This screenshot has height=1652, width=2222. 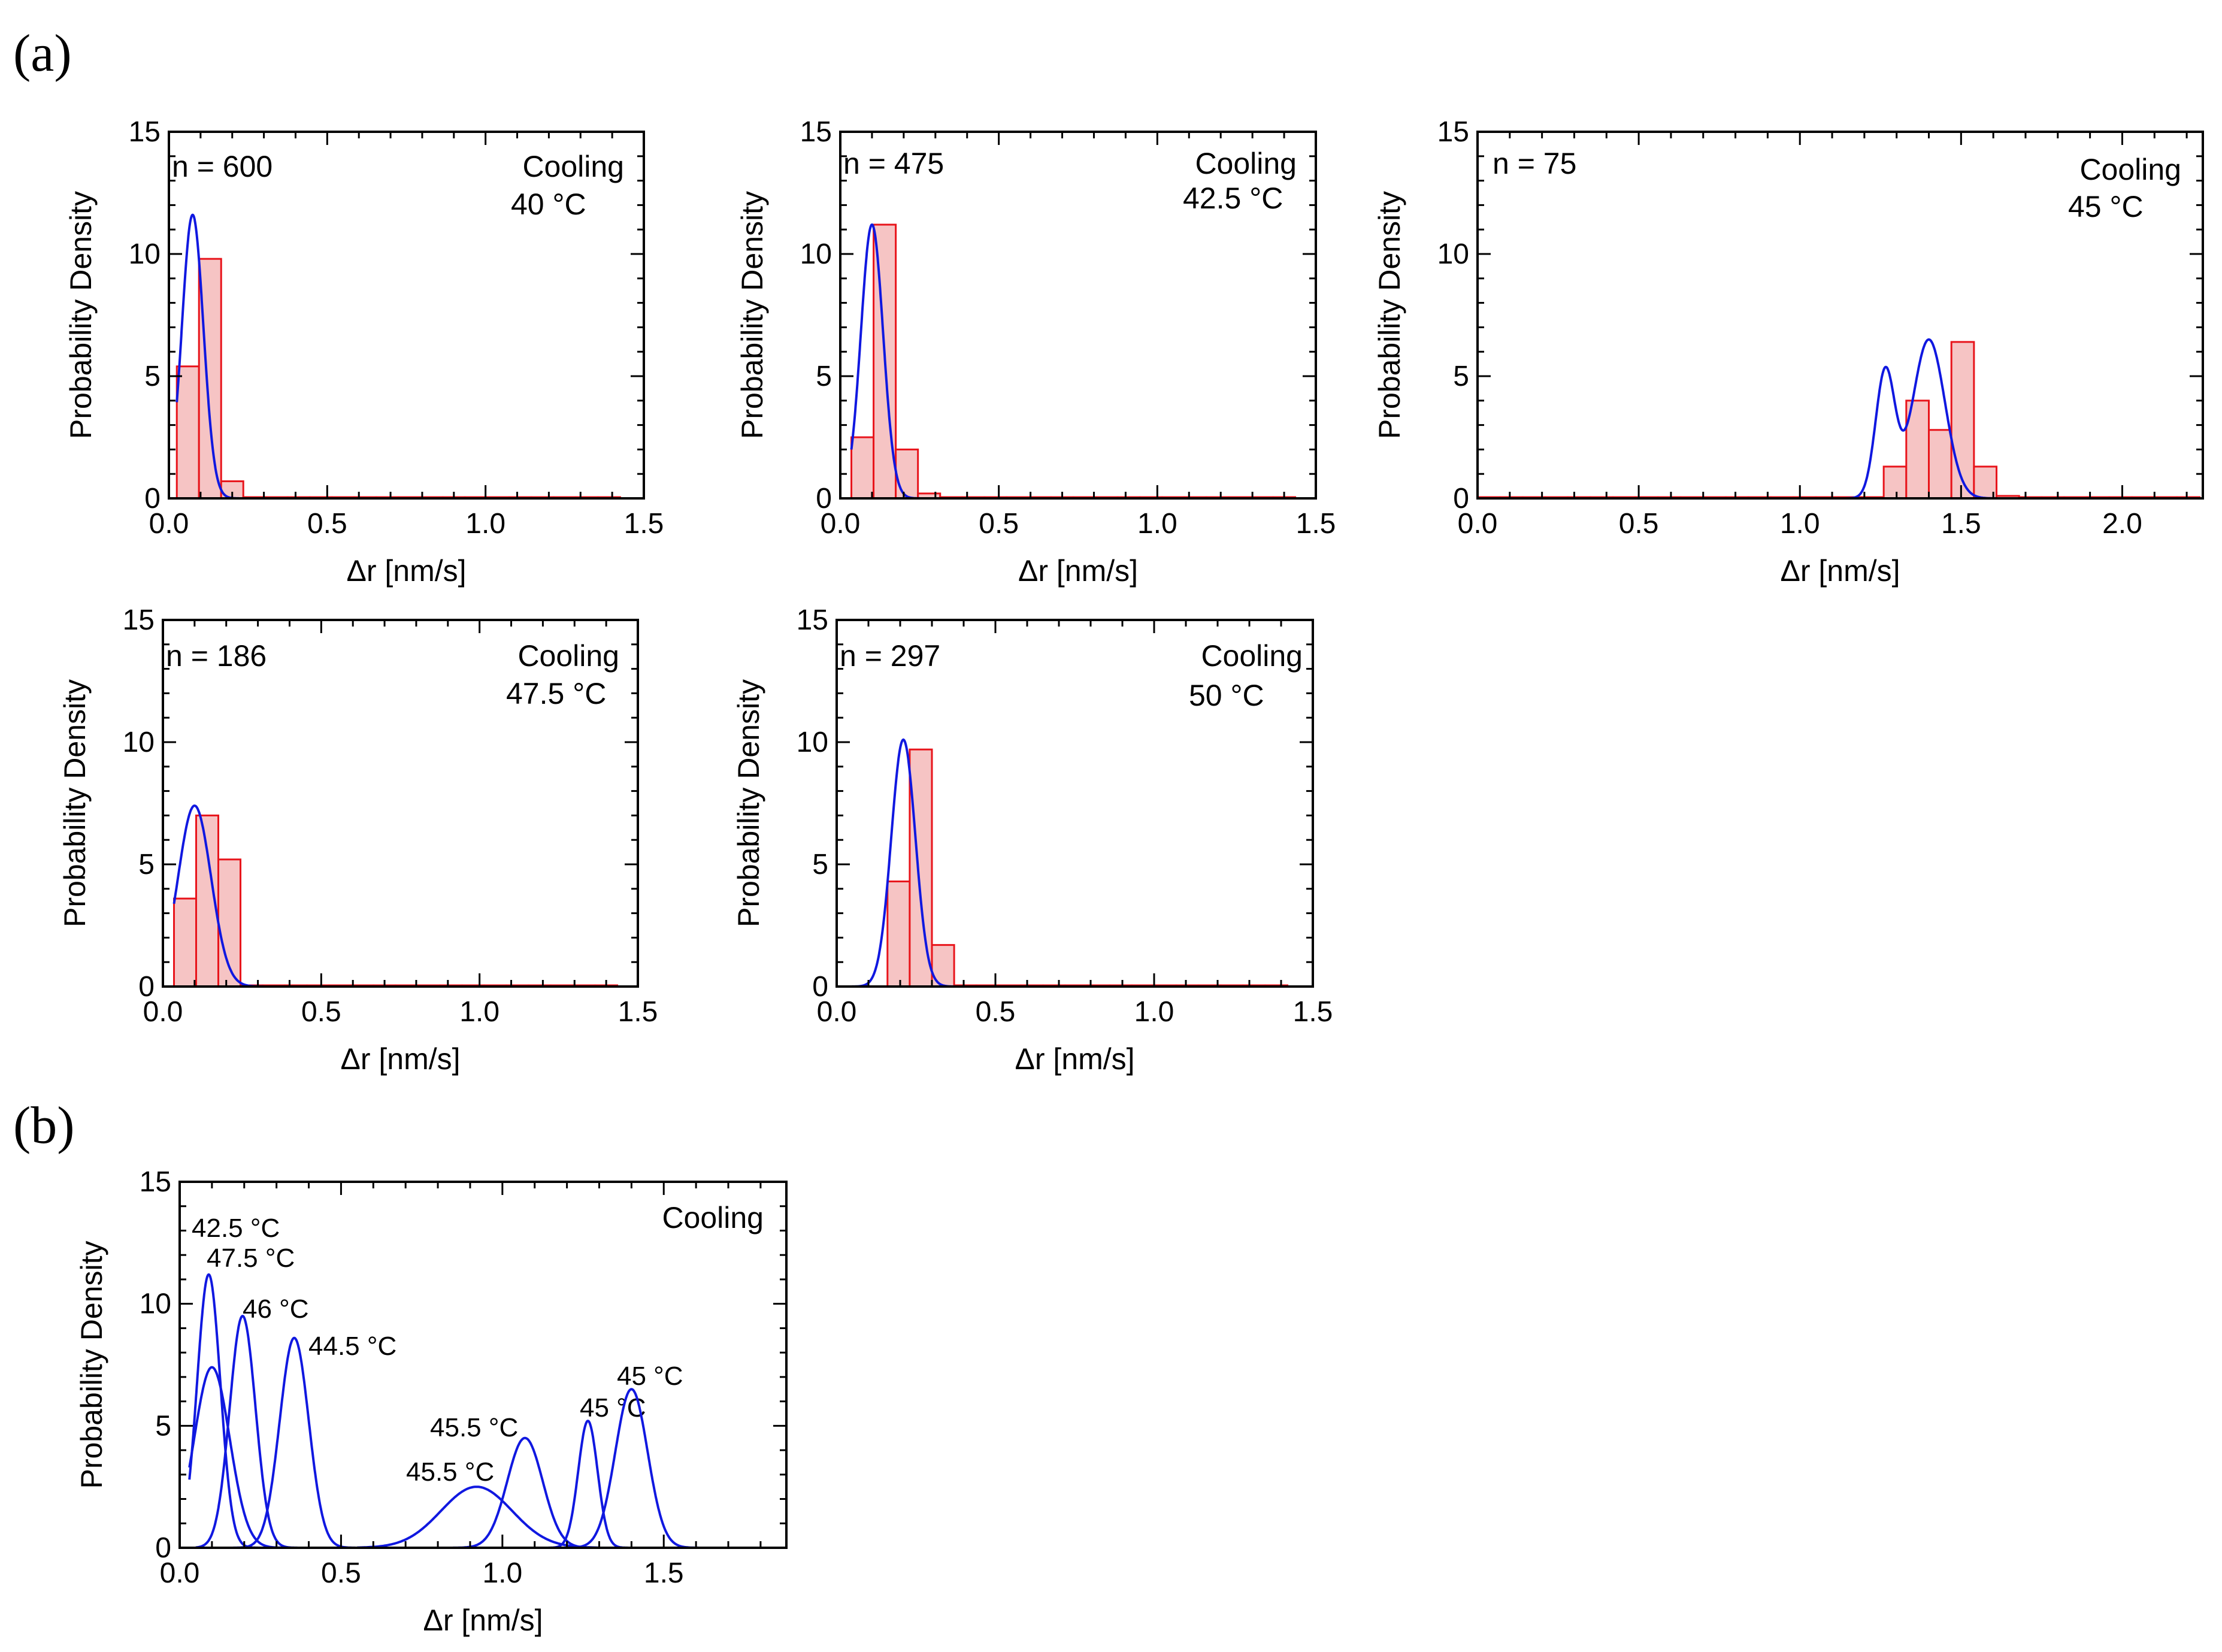 I want to click on sample-count-label: n = 75, so click(x=1535, y=164).